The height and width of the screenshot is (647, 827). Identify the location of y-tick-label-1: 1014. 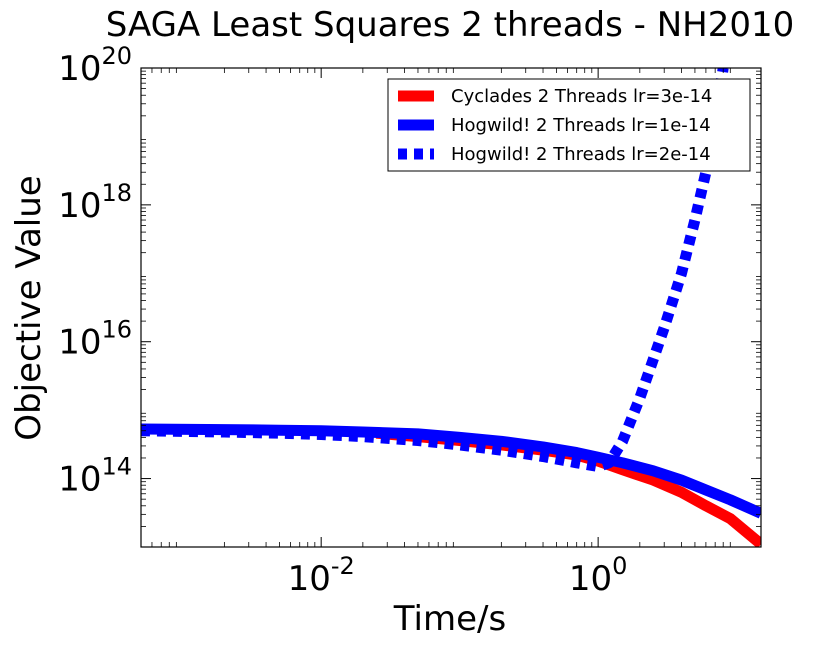
(95, 476).